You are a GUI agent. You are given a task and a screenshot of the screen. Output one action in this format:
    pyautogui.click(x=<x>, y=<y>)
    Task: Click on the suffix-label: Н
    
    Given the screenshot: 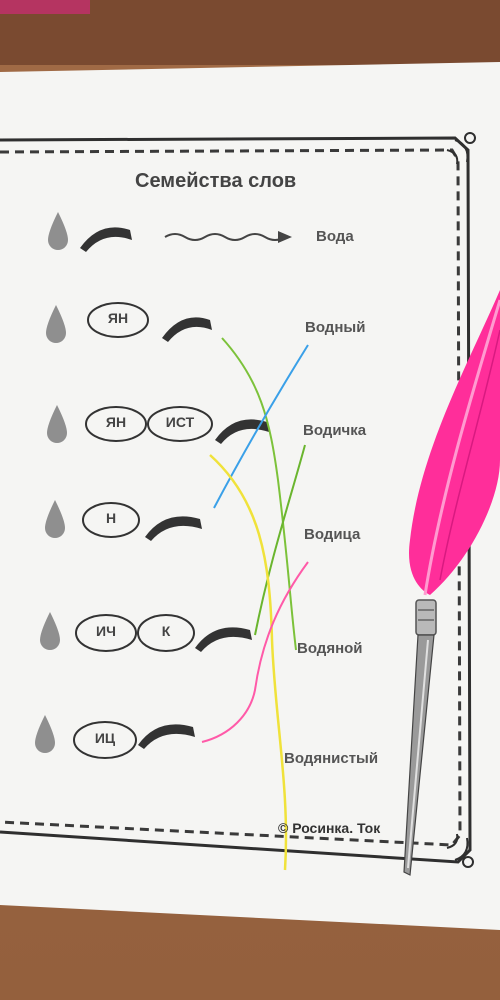 What is the action you would take?
    pyautogui.click(x=111, y=518)
    